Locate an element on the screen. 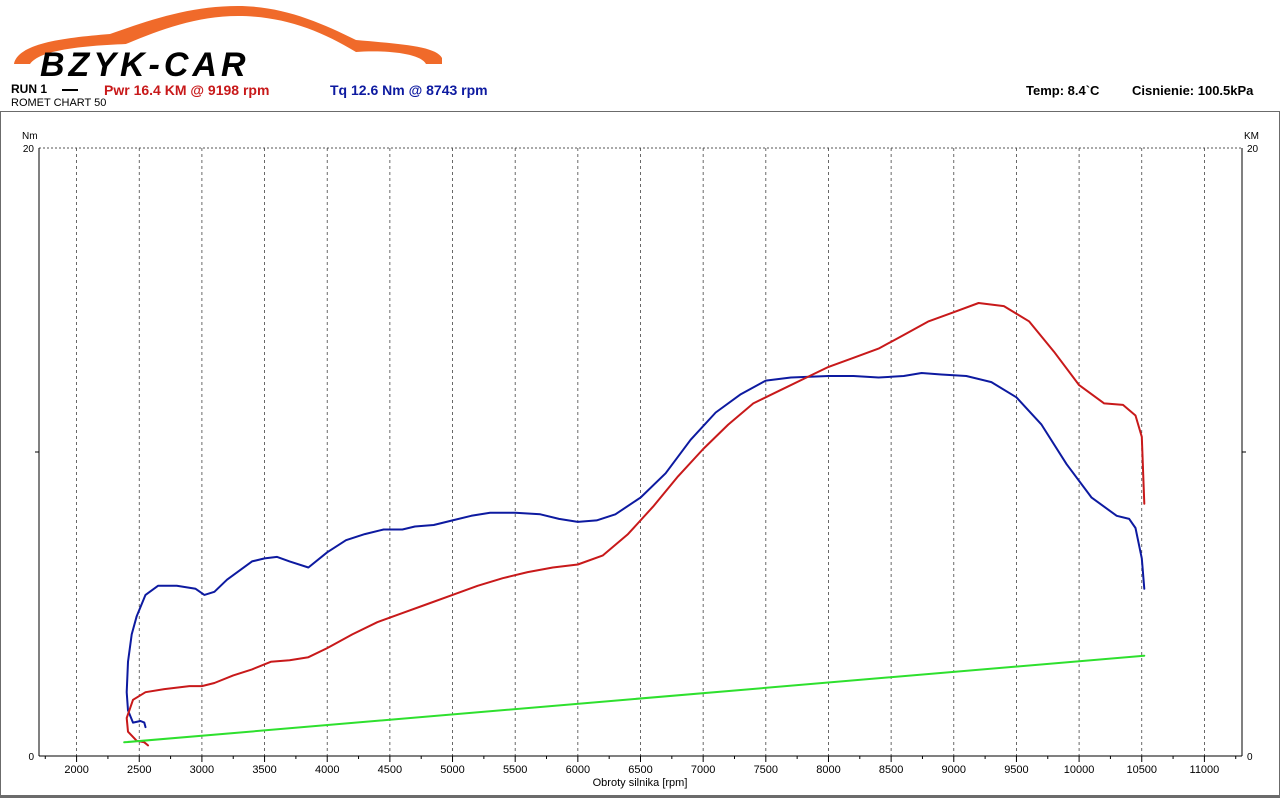 This screenshot has height=800, width=1280. x-tick-label: 5500 is located at coordinates (515, 770).